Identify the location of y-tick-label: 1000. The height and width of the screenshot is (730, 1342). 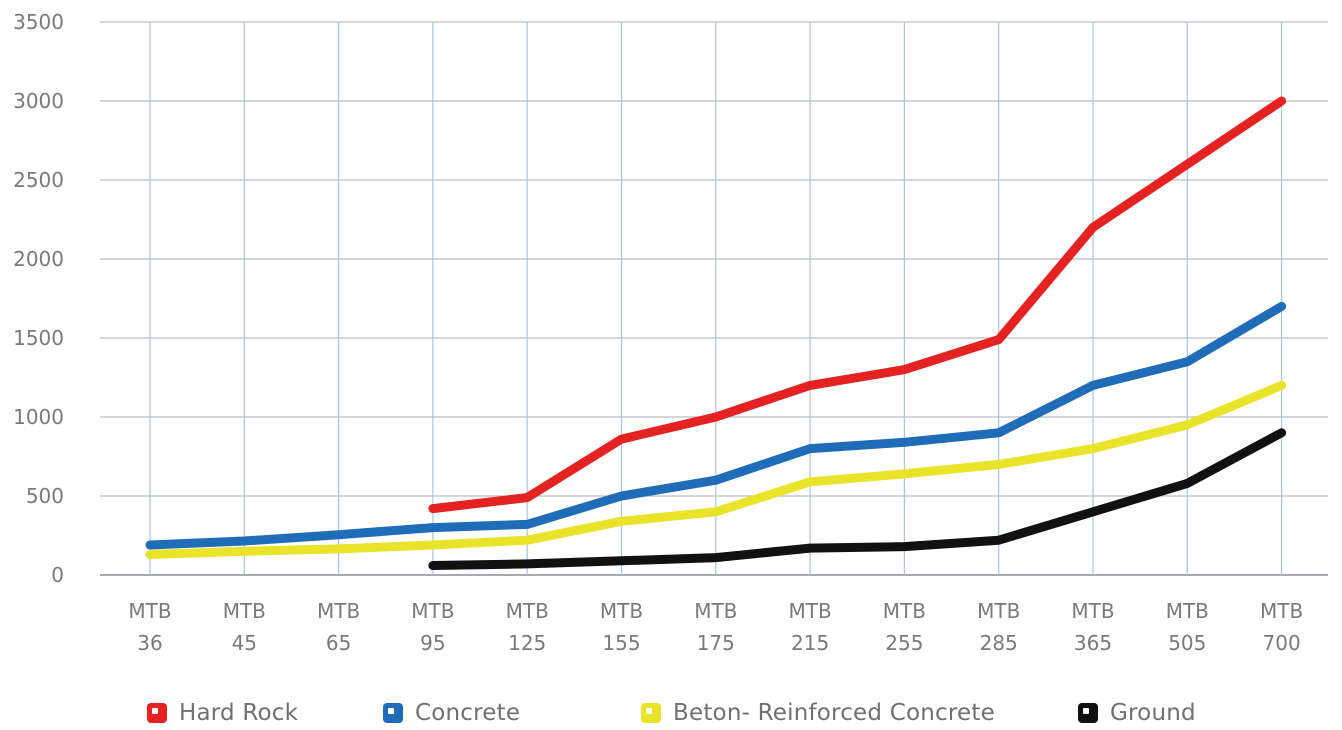
(38, 417).